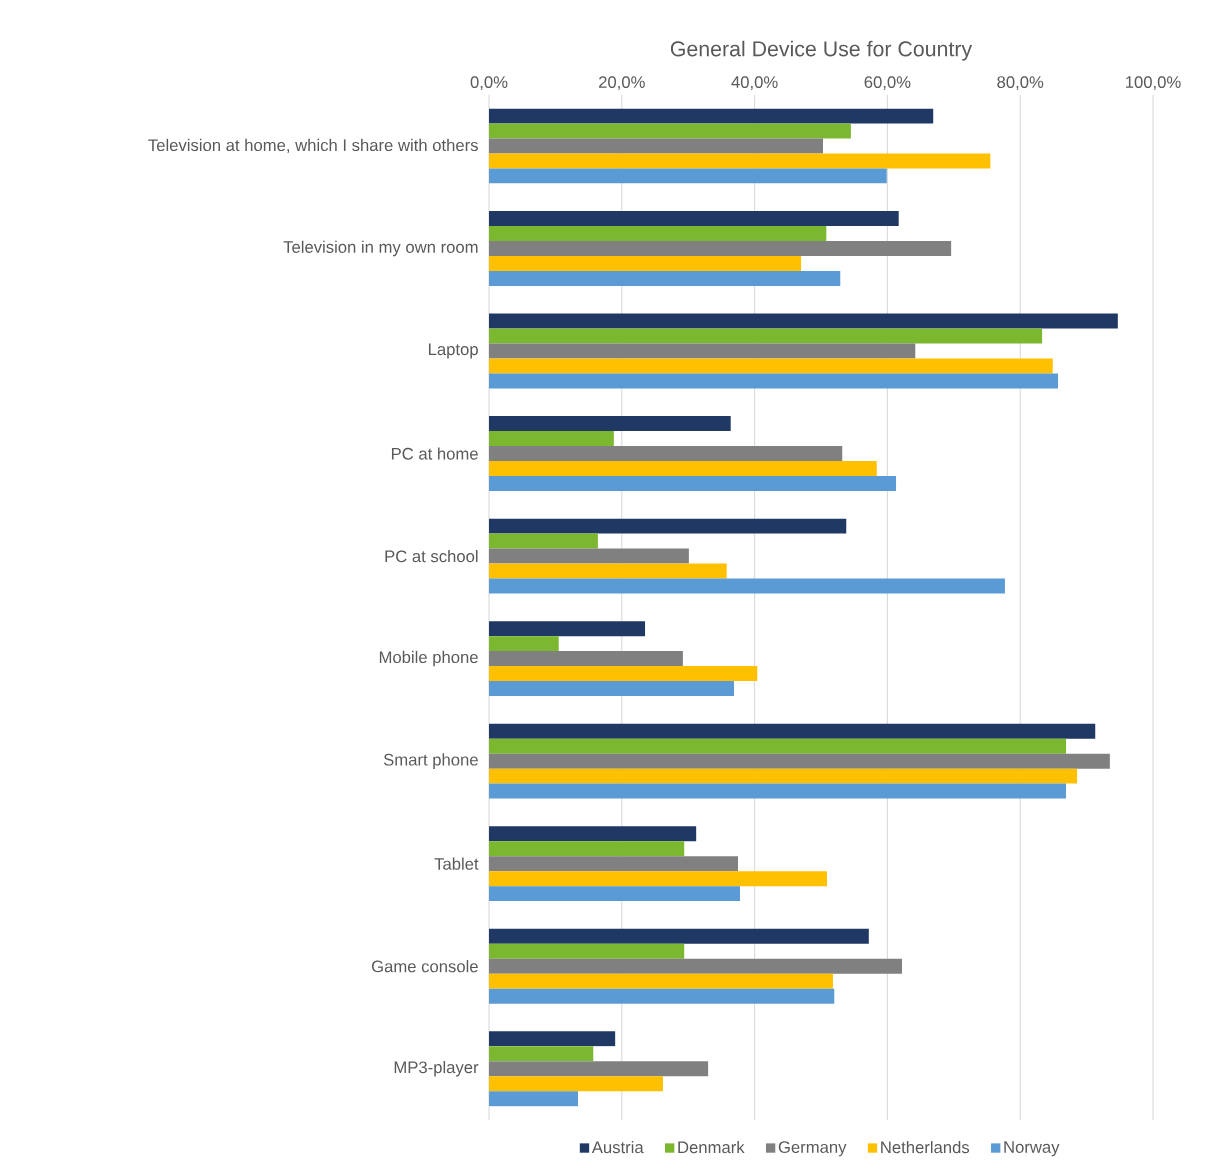  What do you see at coordinates (380, 248) in the screenshot?
I see `y-tick-label: Television in my own room` at bounding box center [380, 248].